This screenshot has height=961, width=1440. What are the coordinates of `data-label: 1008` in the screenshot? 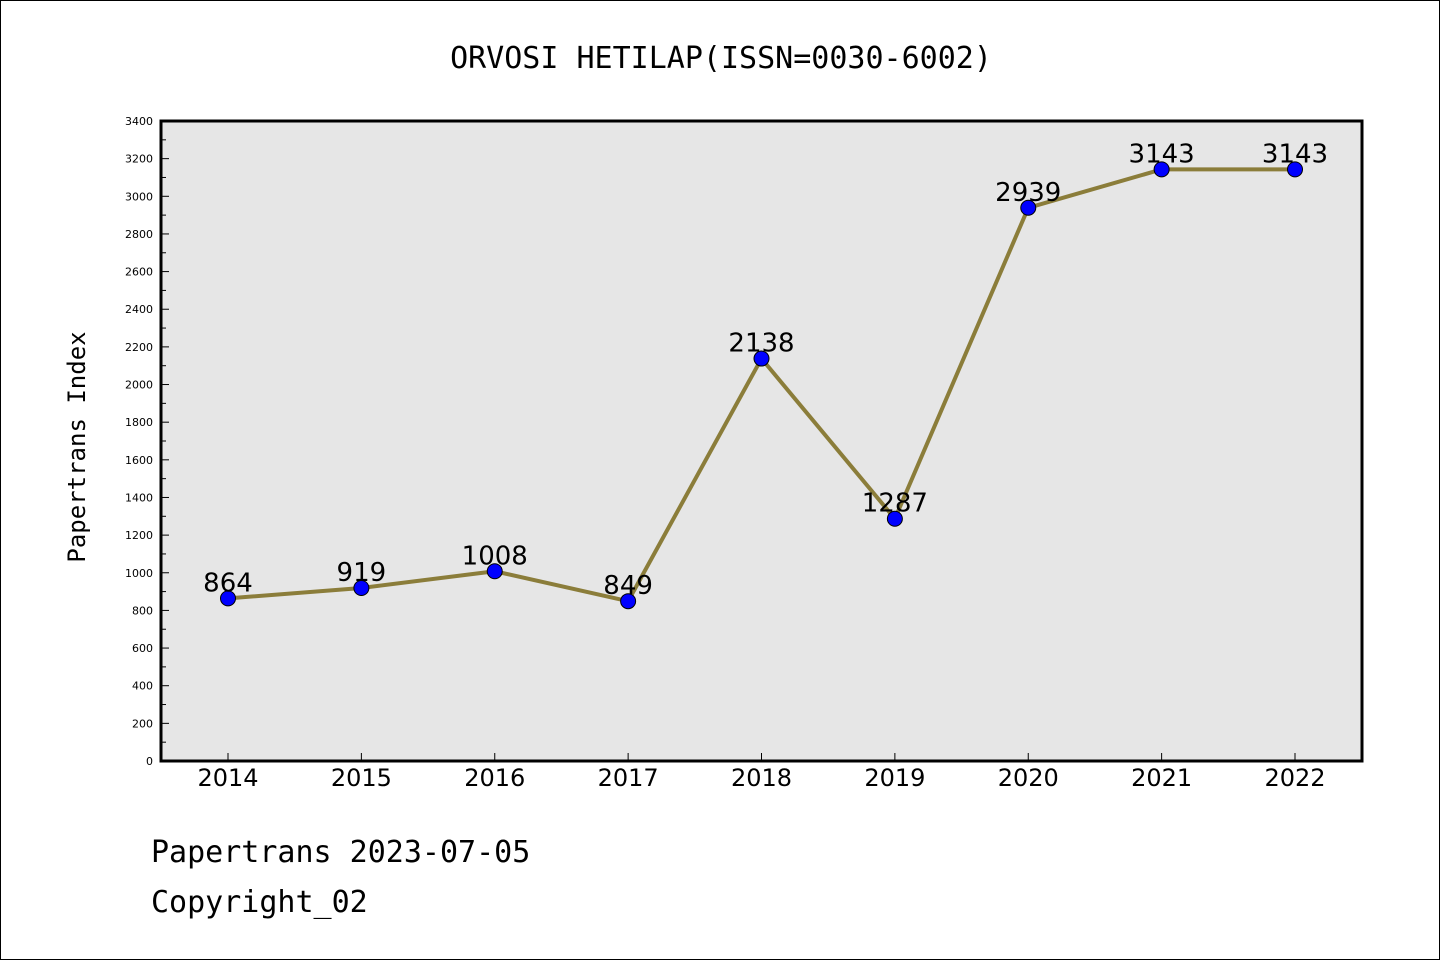 It's located at (495, 556).